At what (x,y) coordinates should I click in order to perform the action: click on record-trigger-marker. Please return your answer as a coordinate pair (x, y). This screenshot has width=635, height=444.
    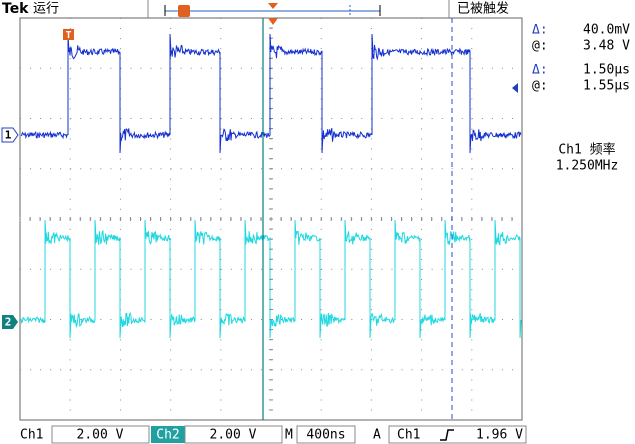
    Looking at the image, I should click on (184, 11).